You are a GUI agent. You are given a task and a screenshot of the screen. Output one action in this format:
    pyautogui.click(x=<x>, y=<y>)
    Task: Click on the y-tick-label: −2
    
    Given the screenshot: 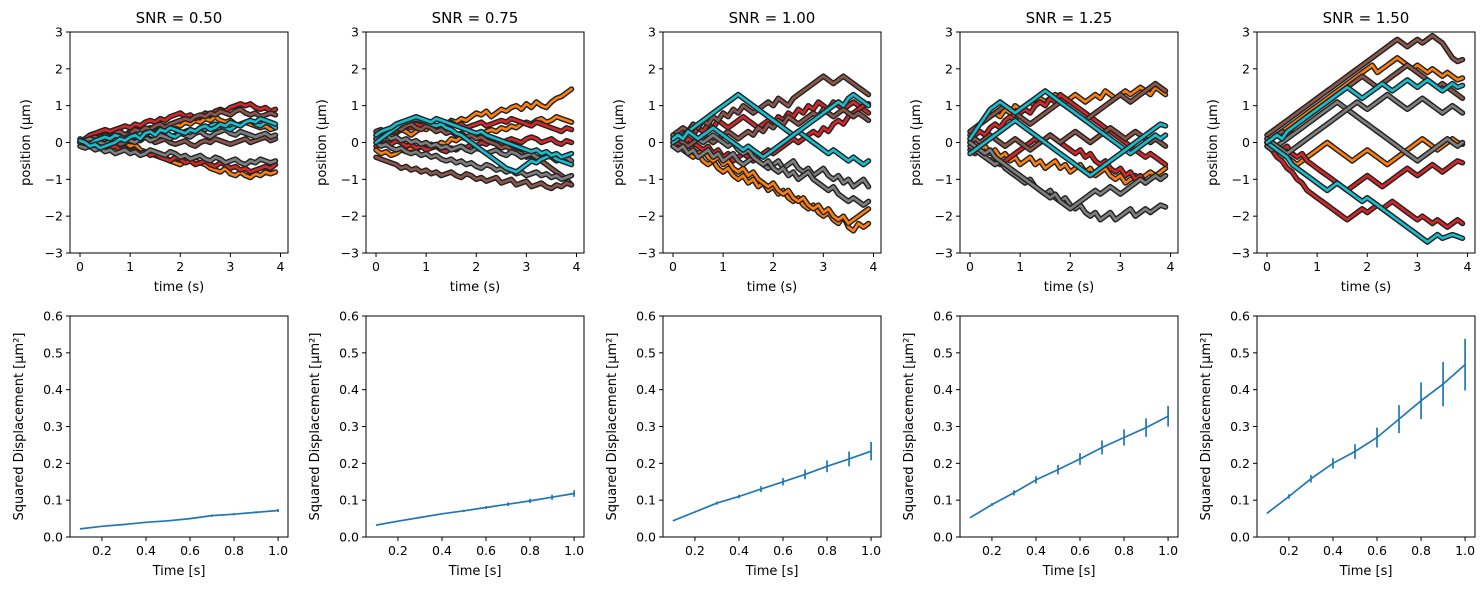 What is the action you would take?
    pyautogui.click(x=350, y=216)
    